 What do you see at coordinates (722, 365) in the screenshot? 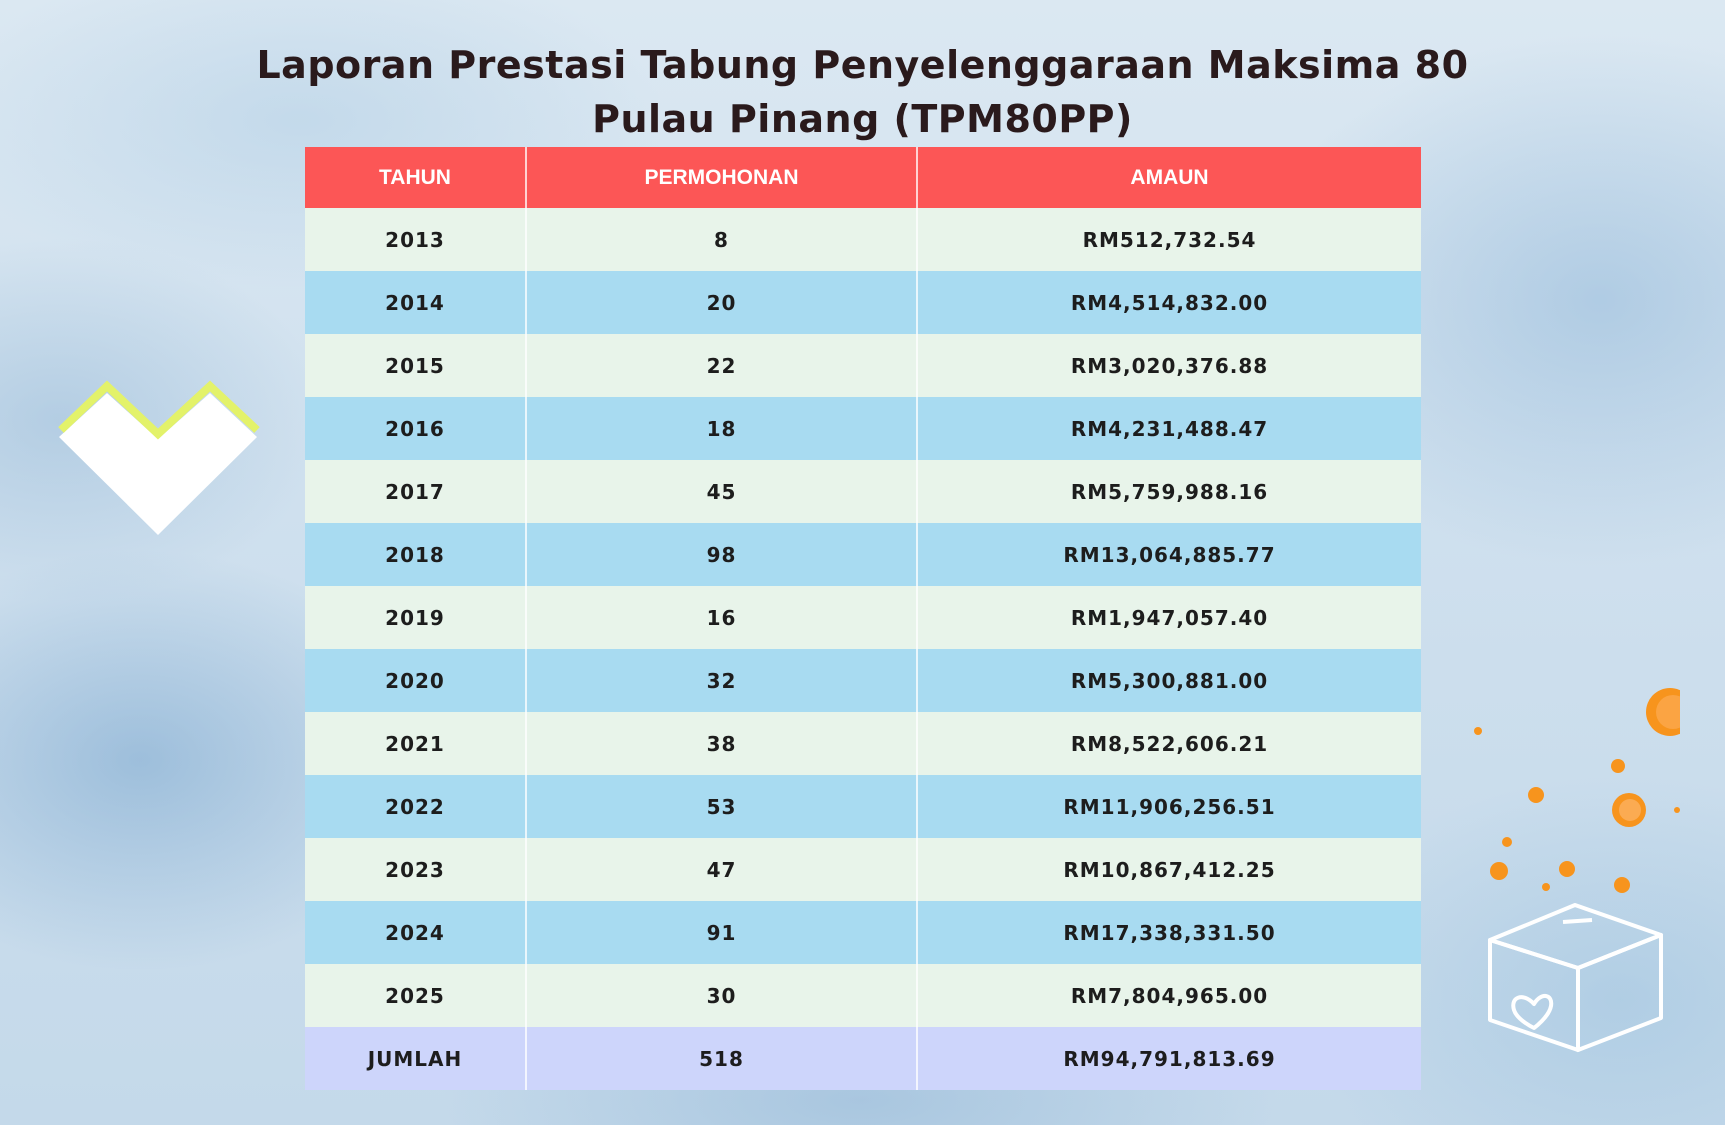
I see `cell-applications: 22` at bounding box center [722, 365].